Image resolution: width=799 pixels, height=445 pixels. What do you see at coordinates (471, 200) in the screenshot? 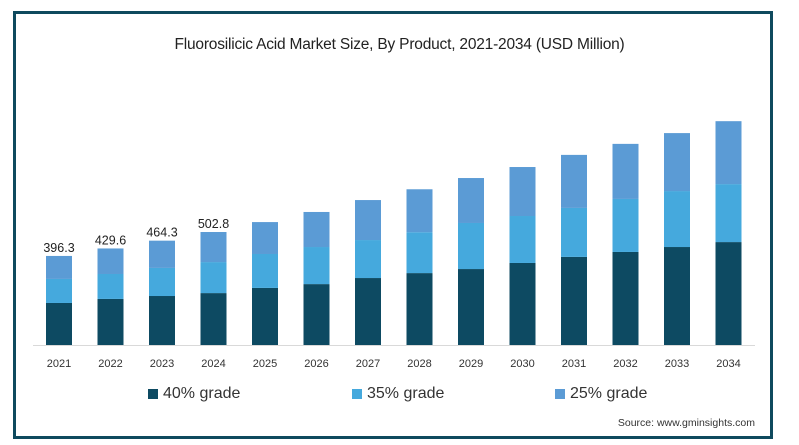
I see `bar-segment-2029-25-grade` at bounding box center [471, 200].